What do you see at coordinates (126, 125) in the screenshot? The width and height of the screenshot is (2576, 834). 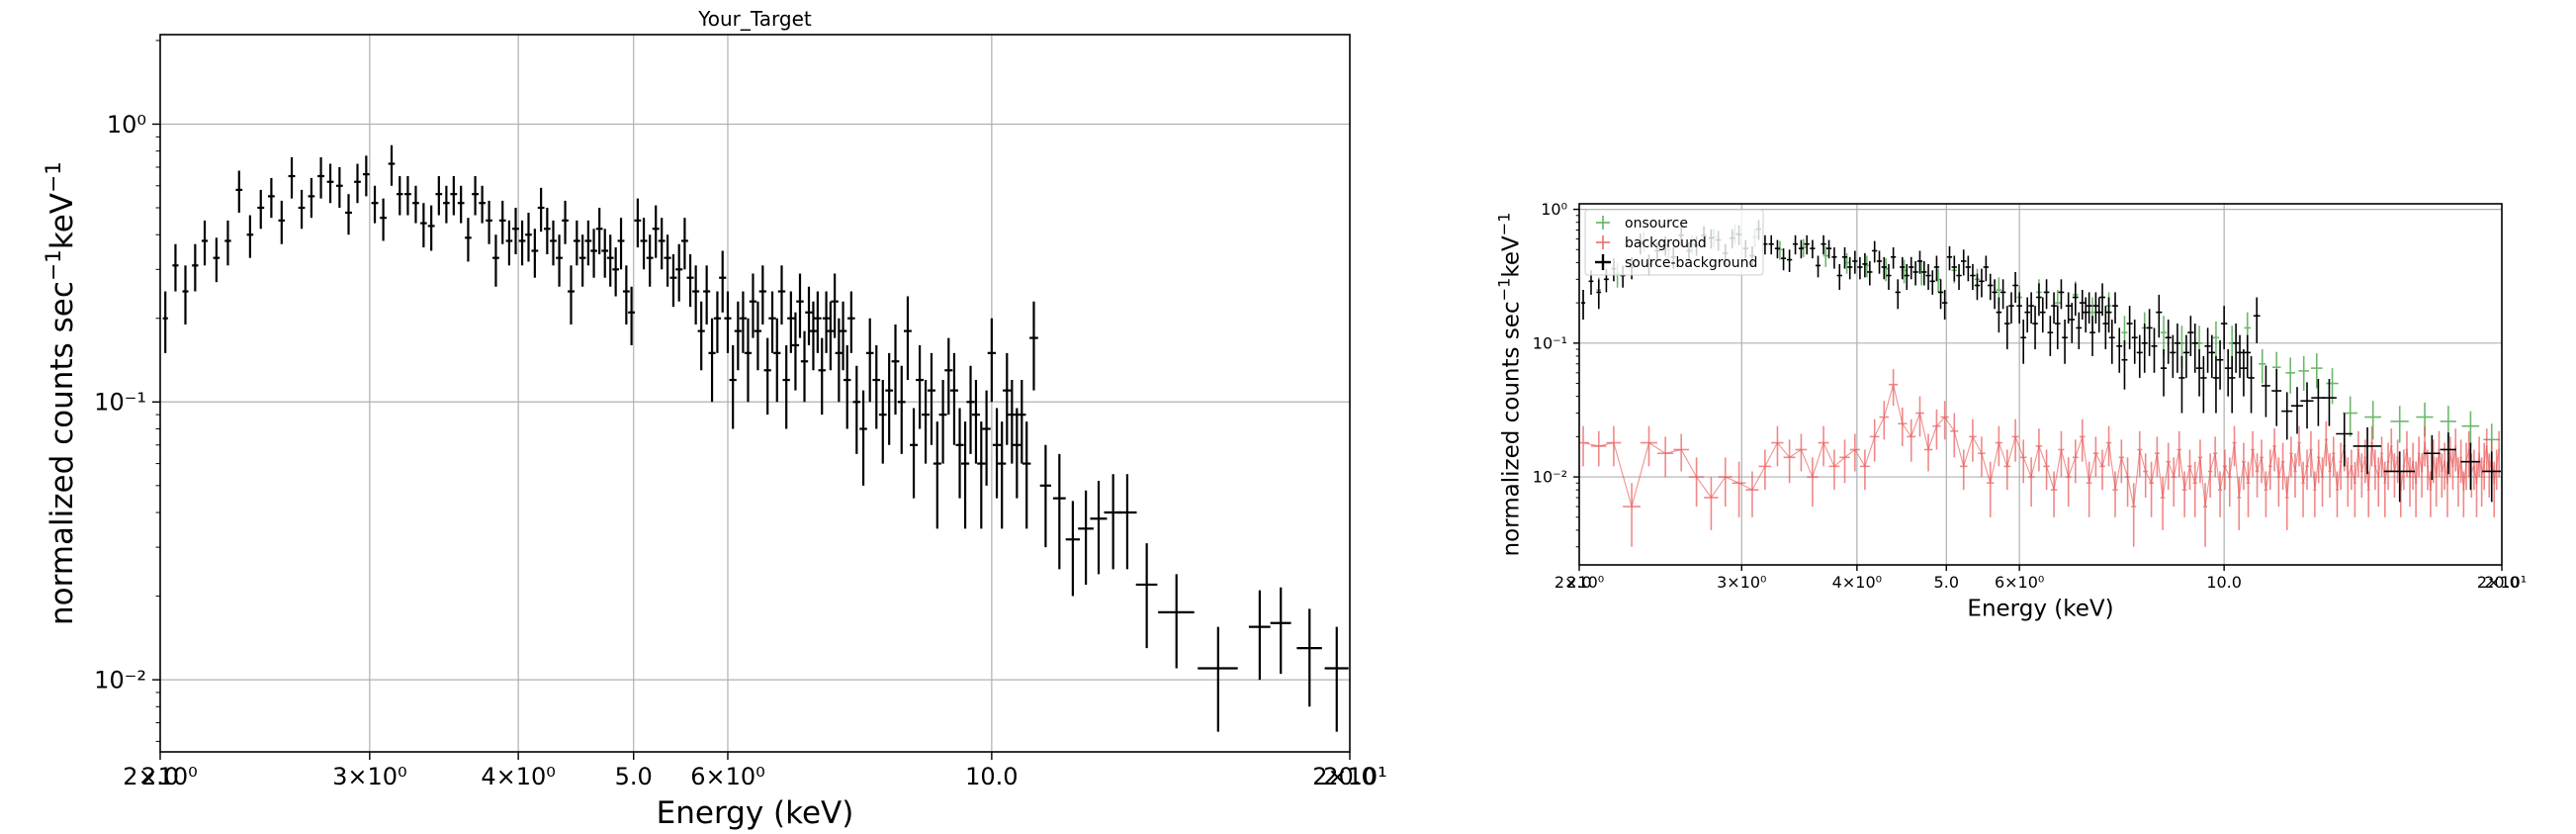 I see `y-tick-label: 10⁰` at bounding box center [126, 125].